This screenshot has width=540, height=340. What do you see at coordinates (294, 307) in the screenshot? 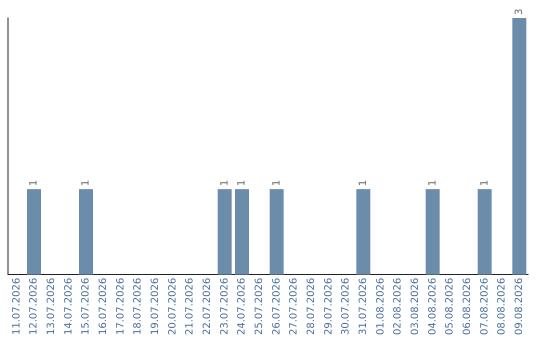
I see `x-tick-label: 27.07.2026` at bounding box center [294, 307].